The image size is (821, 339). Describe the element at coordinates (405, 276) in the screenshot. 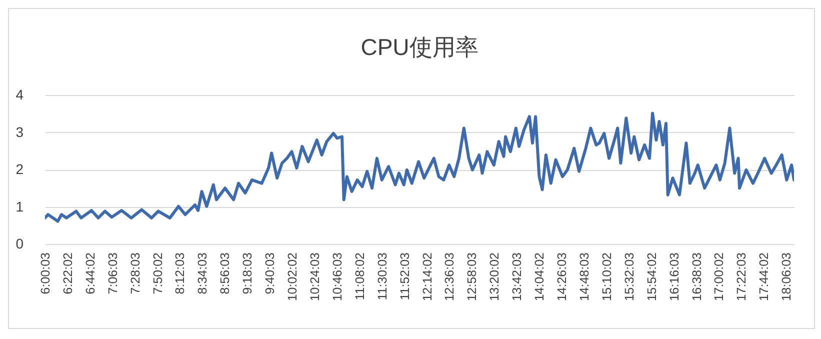

I see `x-tick-label: 11:52:03` at that location.